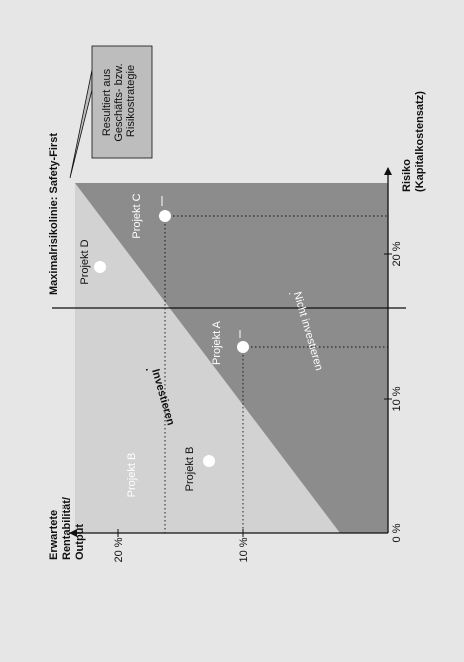  Describe the element at coordinates (420, 141) in the screenshot. I see `x-axis-title-line-2: (Kapitalkostensatz)` at that location.